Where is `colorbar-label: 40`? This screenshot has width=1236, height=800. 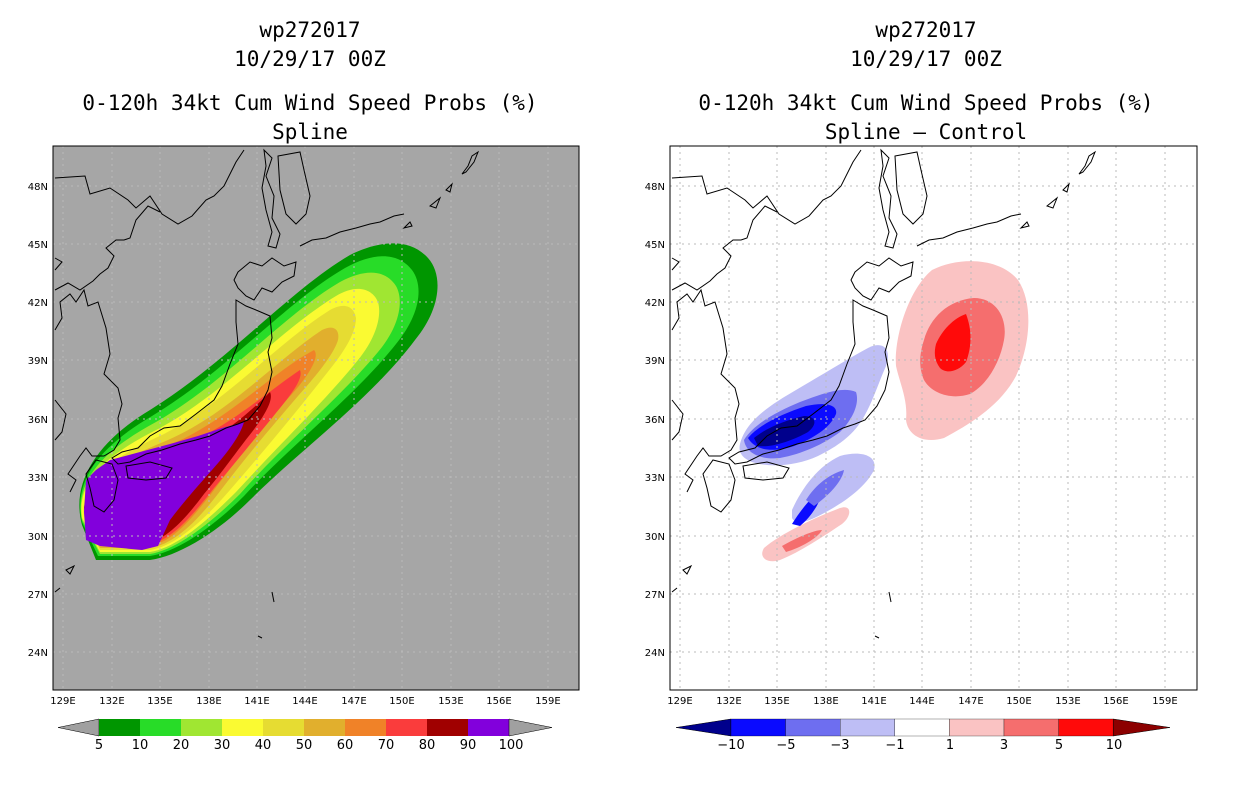
colorbar-label: 40 is located at coordinates (263, 745).